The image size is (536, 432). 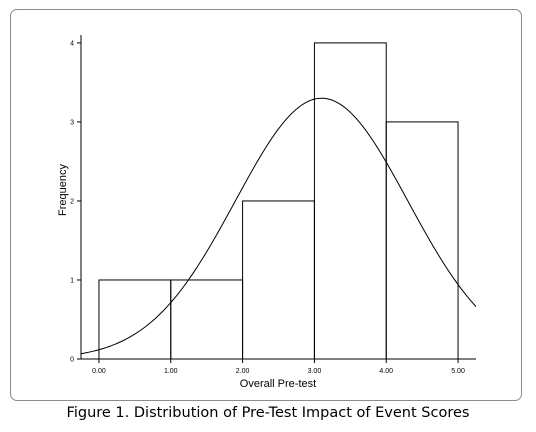 What do you see at coordinates (386, 371) in the screenshot?
I see `x-tick-label: 4.00` at bounding box center [386, 371].